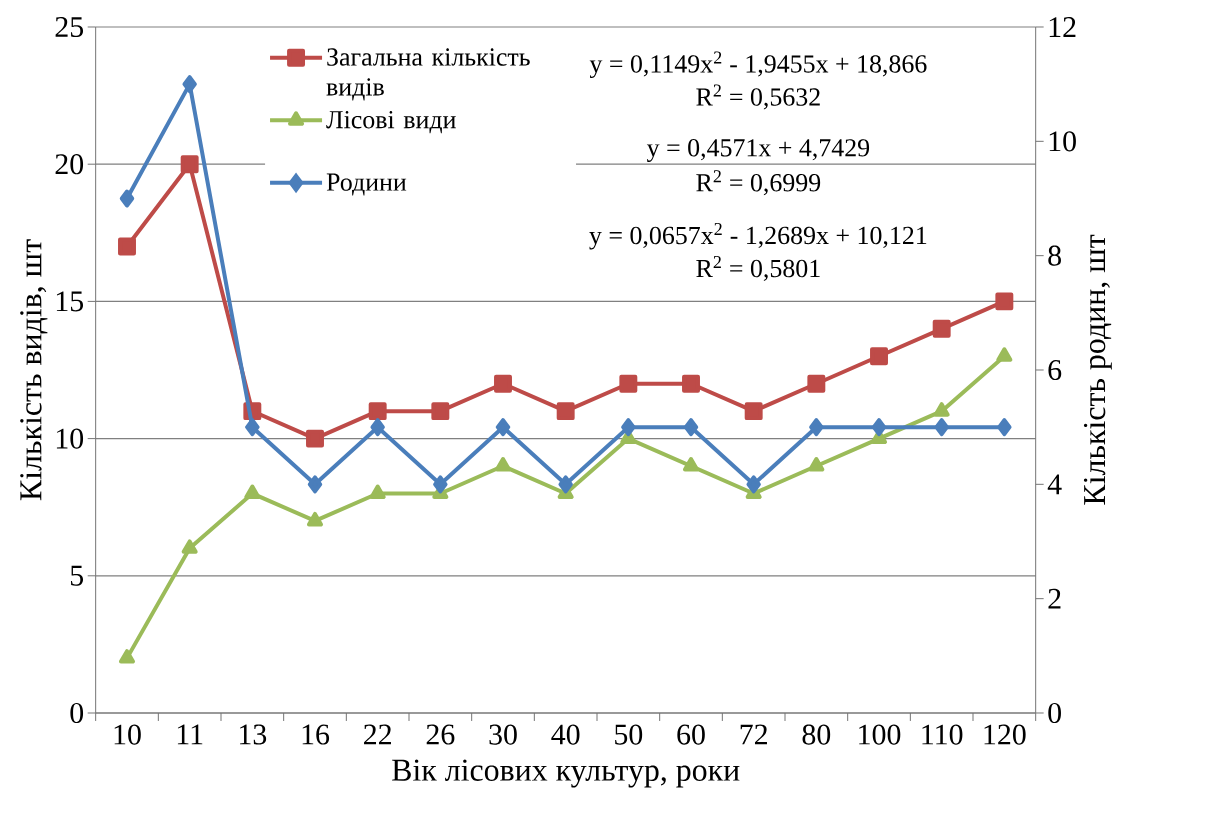 This screenshot has height=830, width=1210. Describe the element at coordinates (1054, 255) in the screenshot. I see `y2-tick-label: 8` at that location.